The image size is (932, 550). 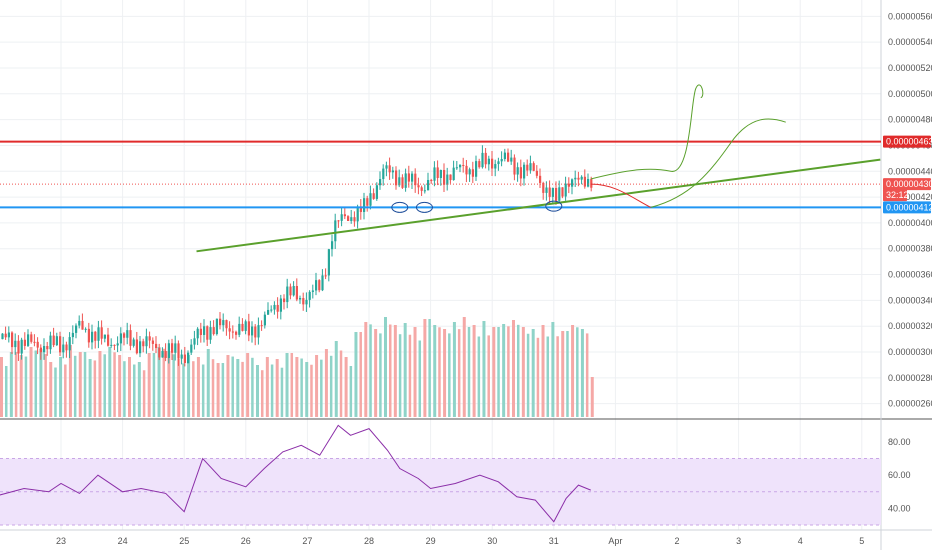 What do you see at coordinates (910, 16) in the screenshot?
I see `price-tick-label: 0.00000560` at bounding box center [910, 16].